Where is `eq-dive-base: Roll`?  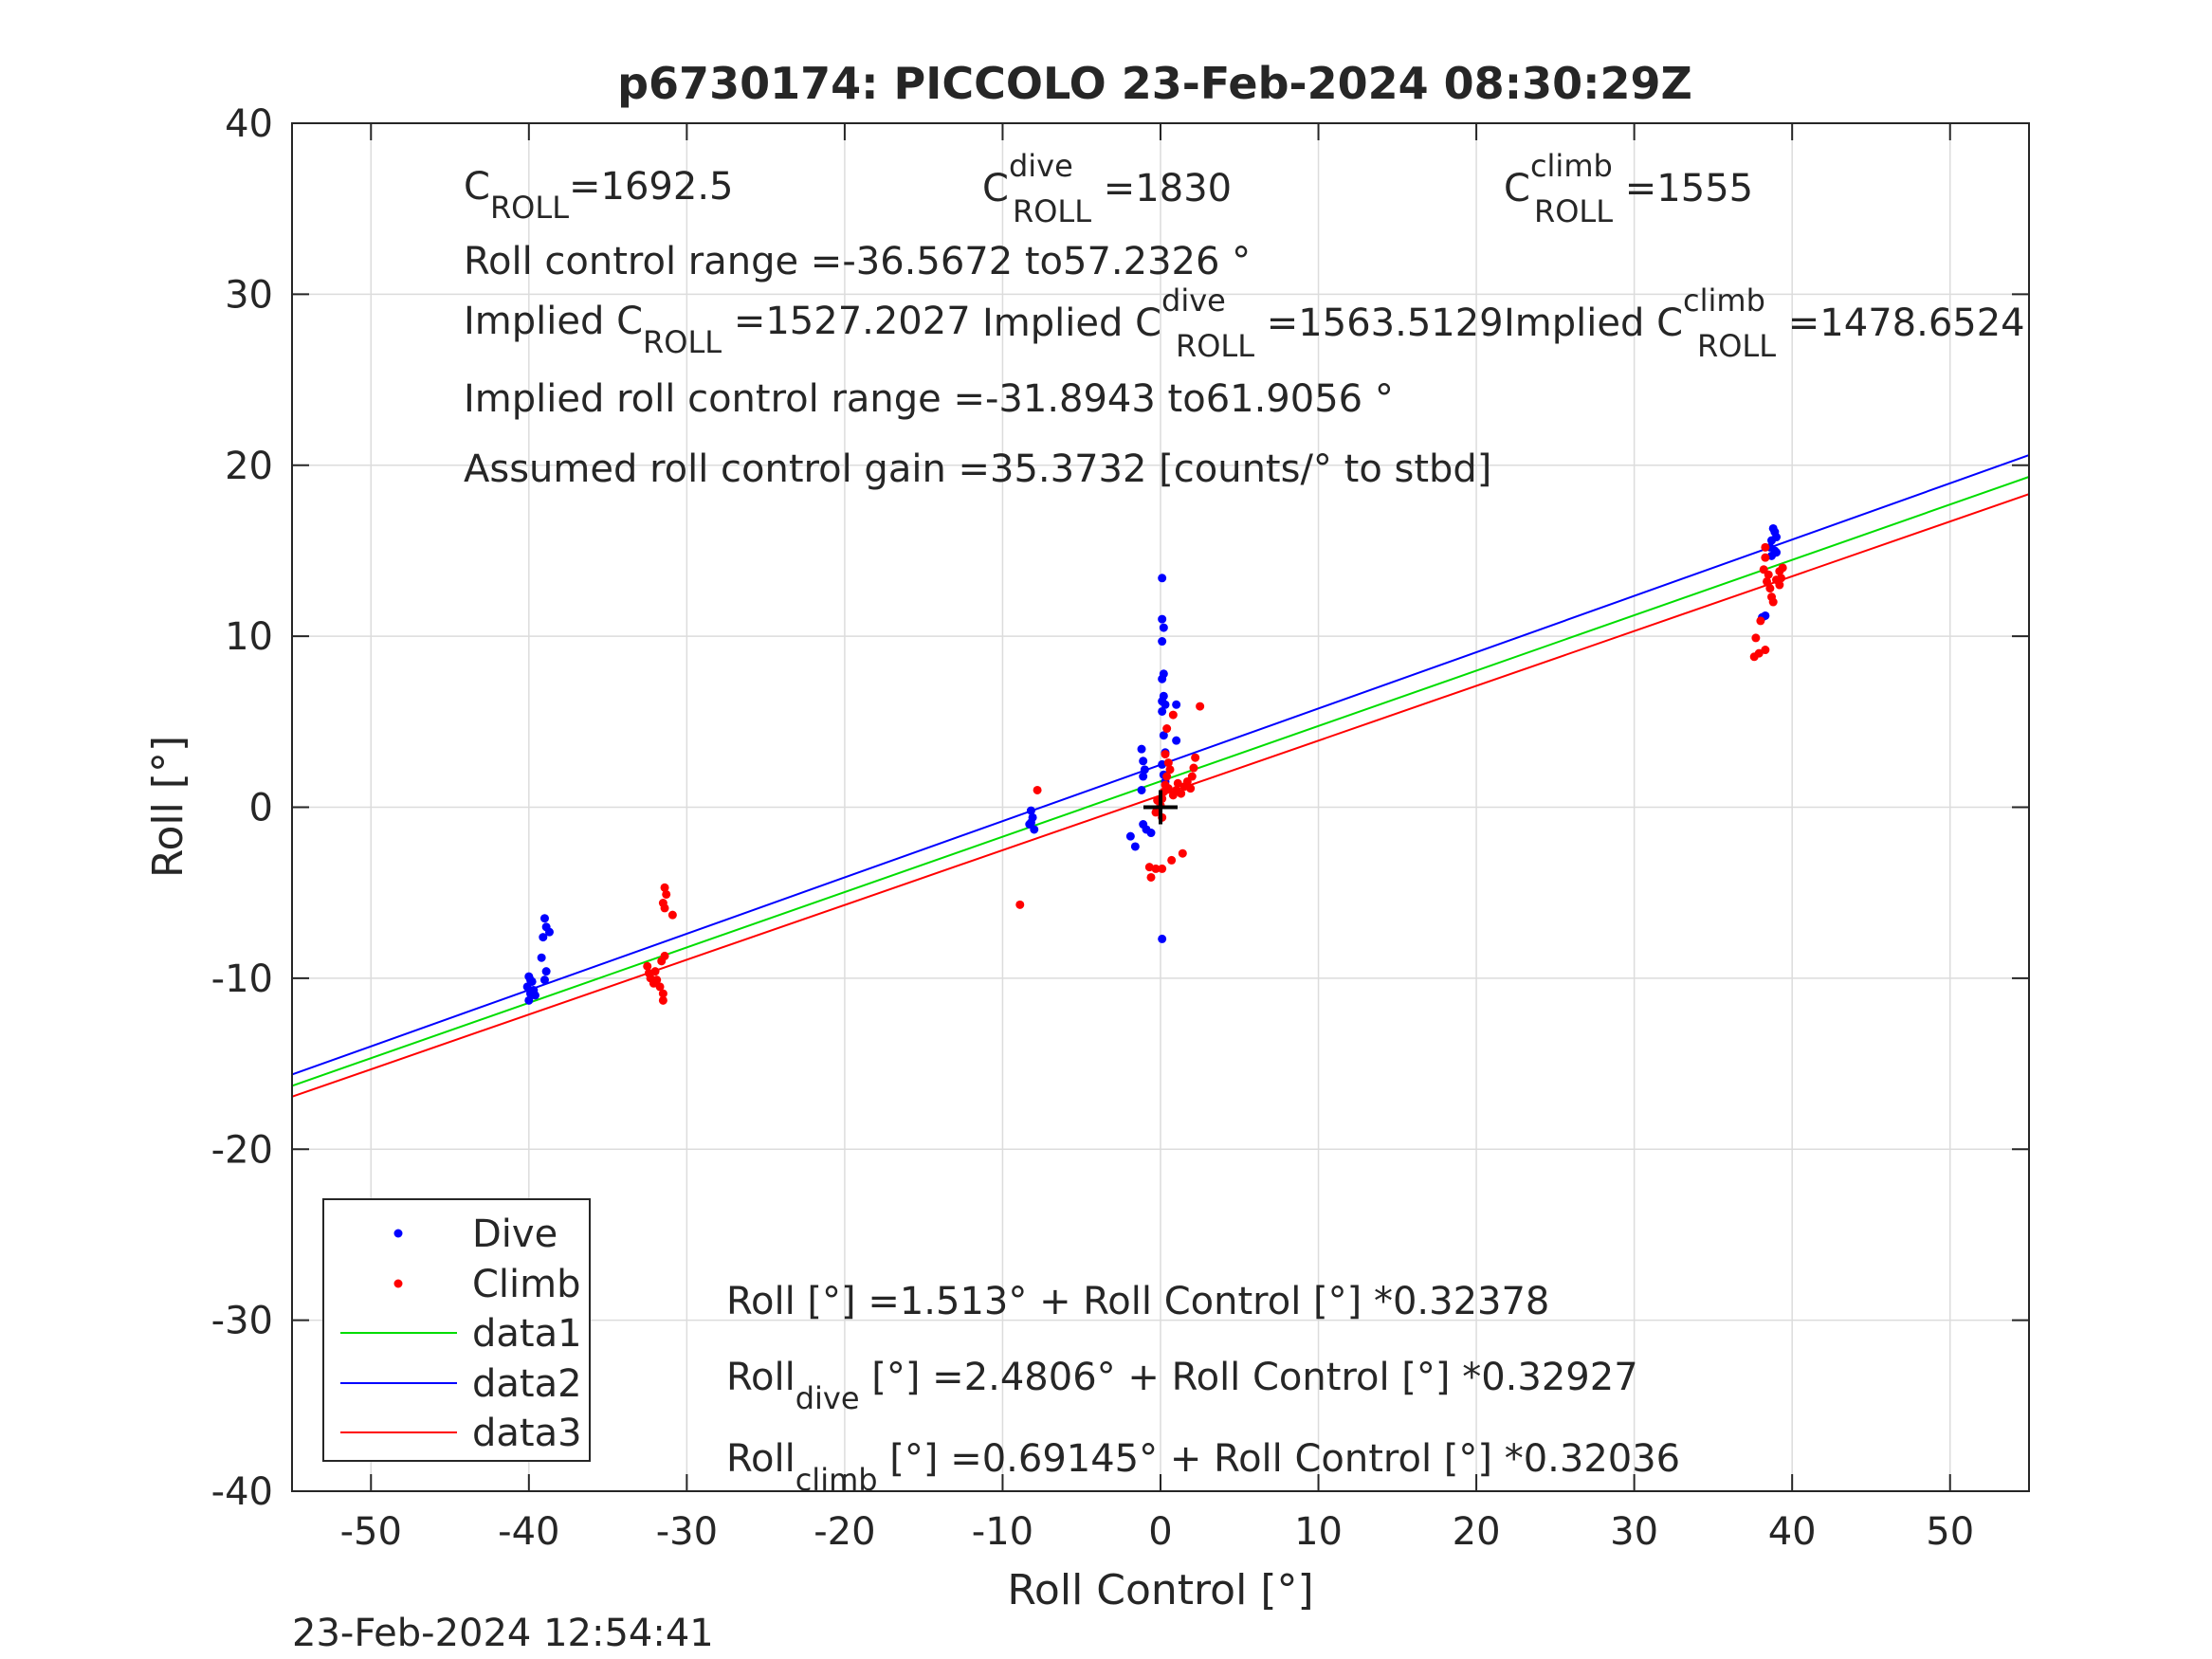 eq-dive-base: Roll is located at coordinates (760, 1377).